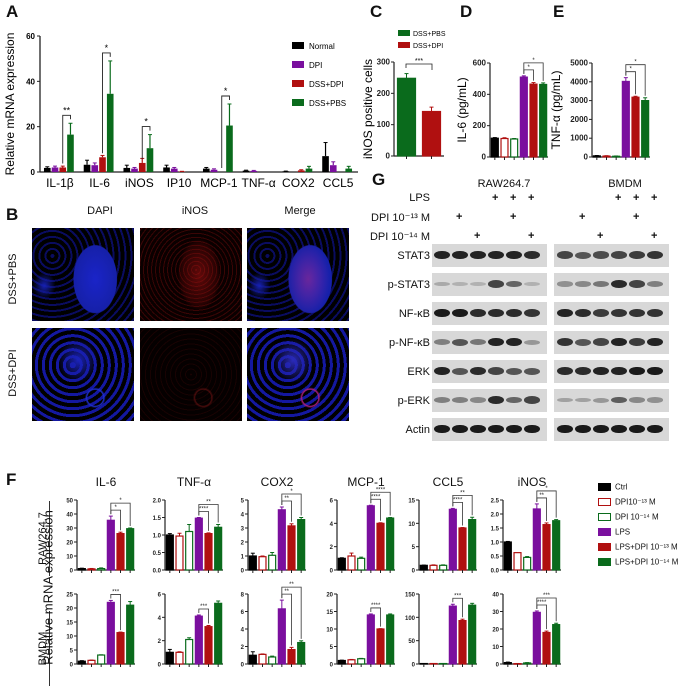 This screenshot has width=692, height=692. Describe the element at coordinates (637, 517) in the screenshot. I see `legend-label: DPI 10⁻¹⁴ M` at that location.